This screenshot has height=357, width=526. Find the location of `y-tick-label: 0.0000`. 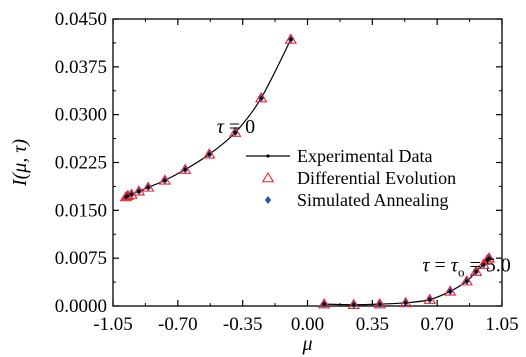

y-tick-label: 0.0000 is located at coordinates (81, 306).